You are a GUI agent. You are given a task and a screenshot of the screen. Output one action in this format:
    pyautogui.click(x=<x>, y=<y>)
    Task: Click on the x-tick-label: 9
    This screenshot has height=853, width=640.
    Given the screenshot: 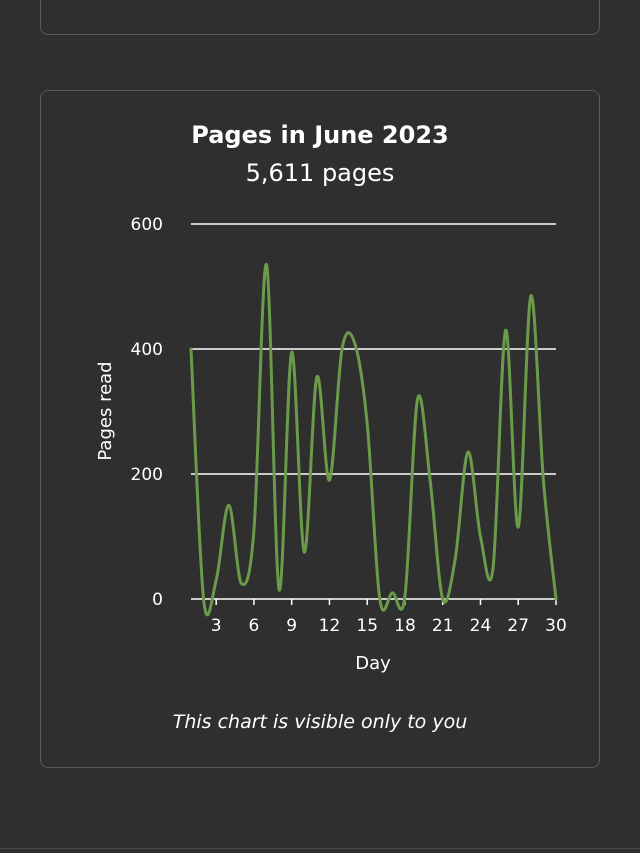 What is the action you would take?
    pyautogui.click(x=291, y=626)
    